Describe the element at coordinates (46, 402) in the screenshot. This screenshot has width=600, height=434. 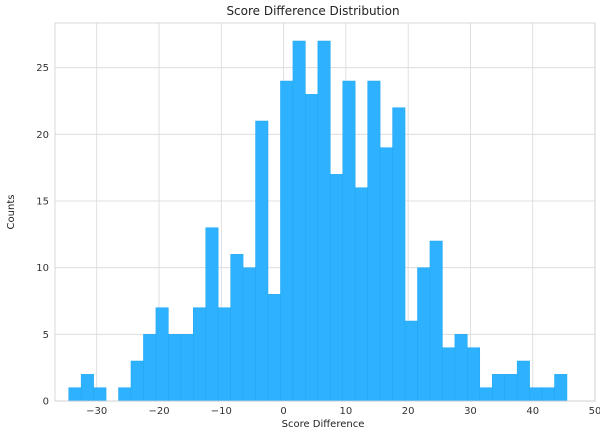
I see `y-tick-label: 0` at that location.